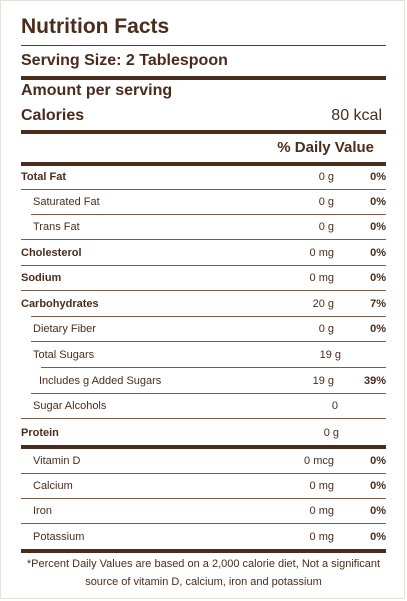  Describe the element at coordinates (95, 26) in the screenshot. I see `panel-title: Nutrition Facts` at that location.